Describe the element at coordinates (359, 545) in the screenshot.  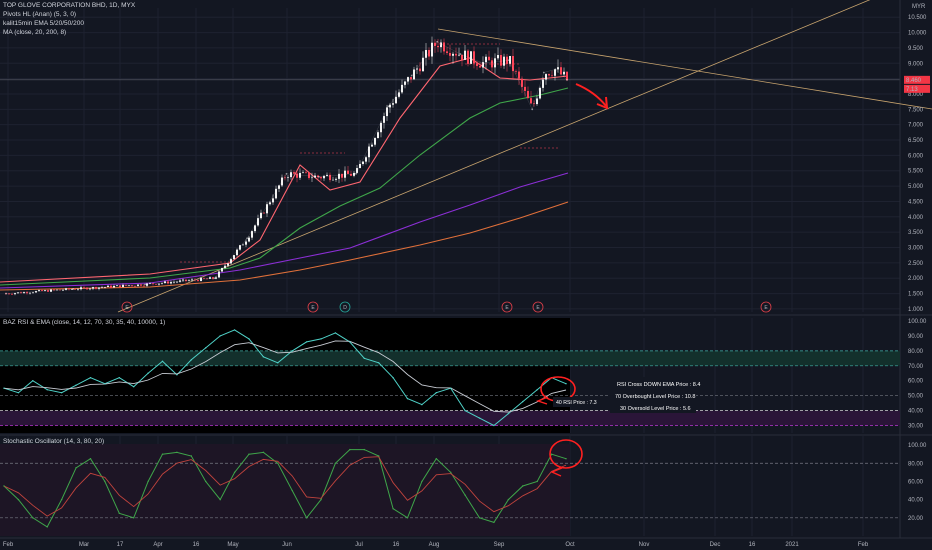
I see `x-tick-label-7: Jul` at that location.